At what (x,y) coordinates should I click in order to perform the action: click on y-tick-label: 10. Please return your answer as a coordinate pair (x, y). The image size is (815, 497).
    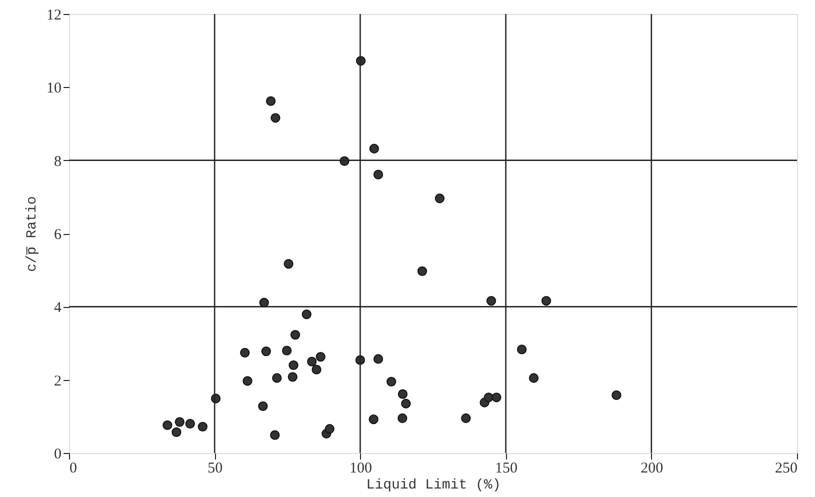
    Looking at the image, I should click on (54, 88).